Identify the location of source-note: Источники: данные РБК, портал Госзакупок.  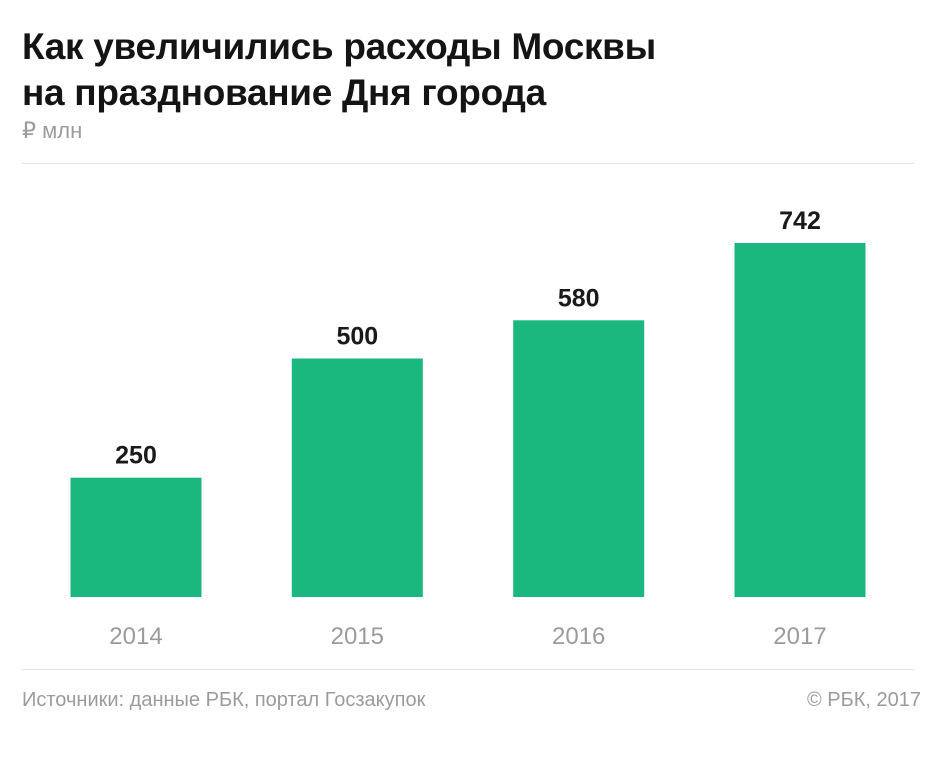
(224, 700).